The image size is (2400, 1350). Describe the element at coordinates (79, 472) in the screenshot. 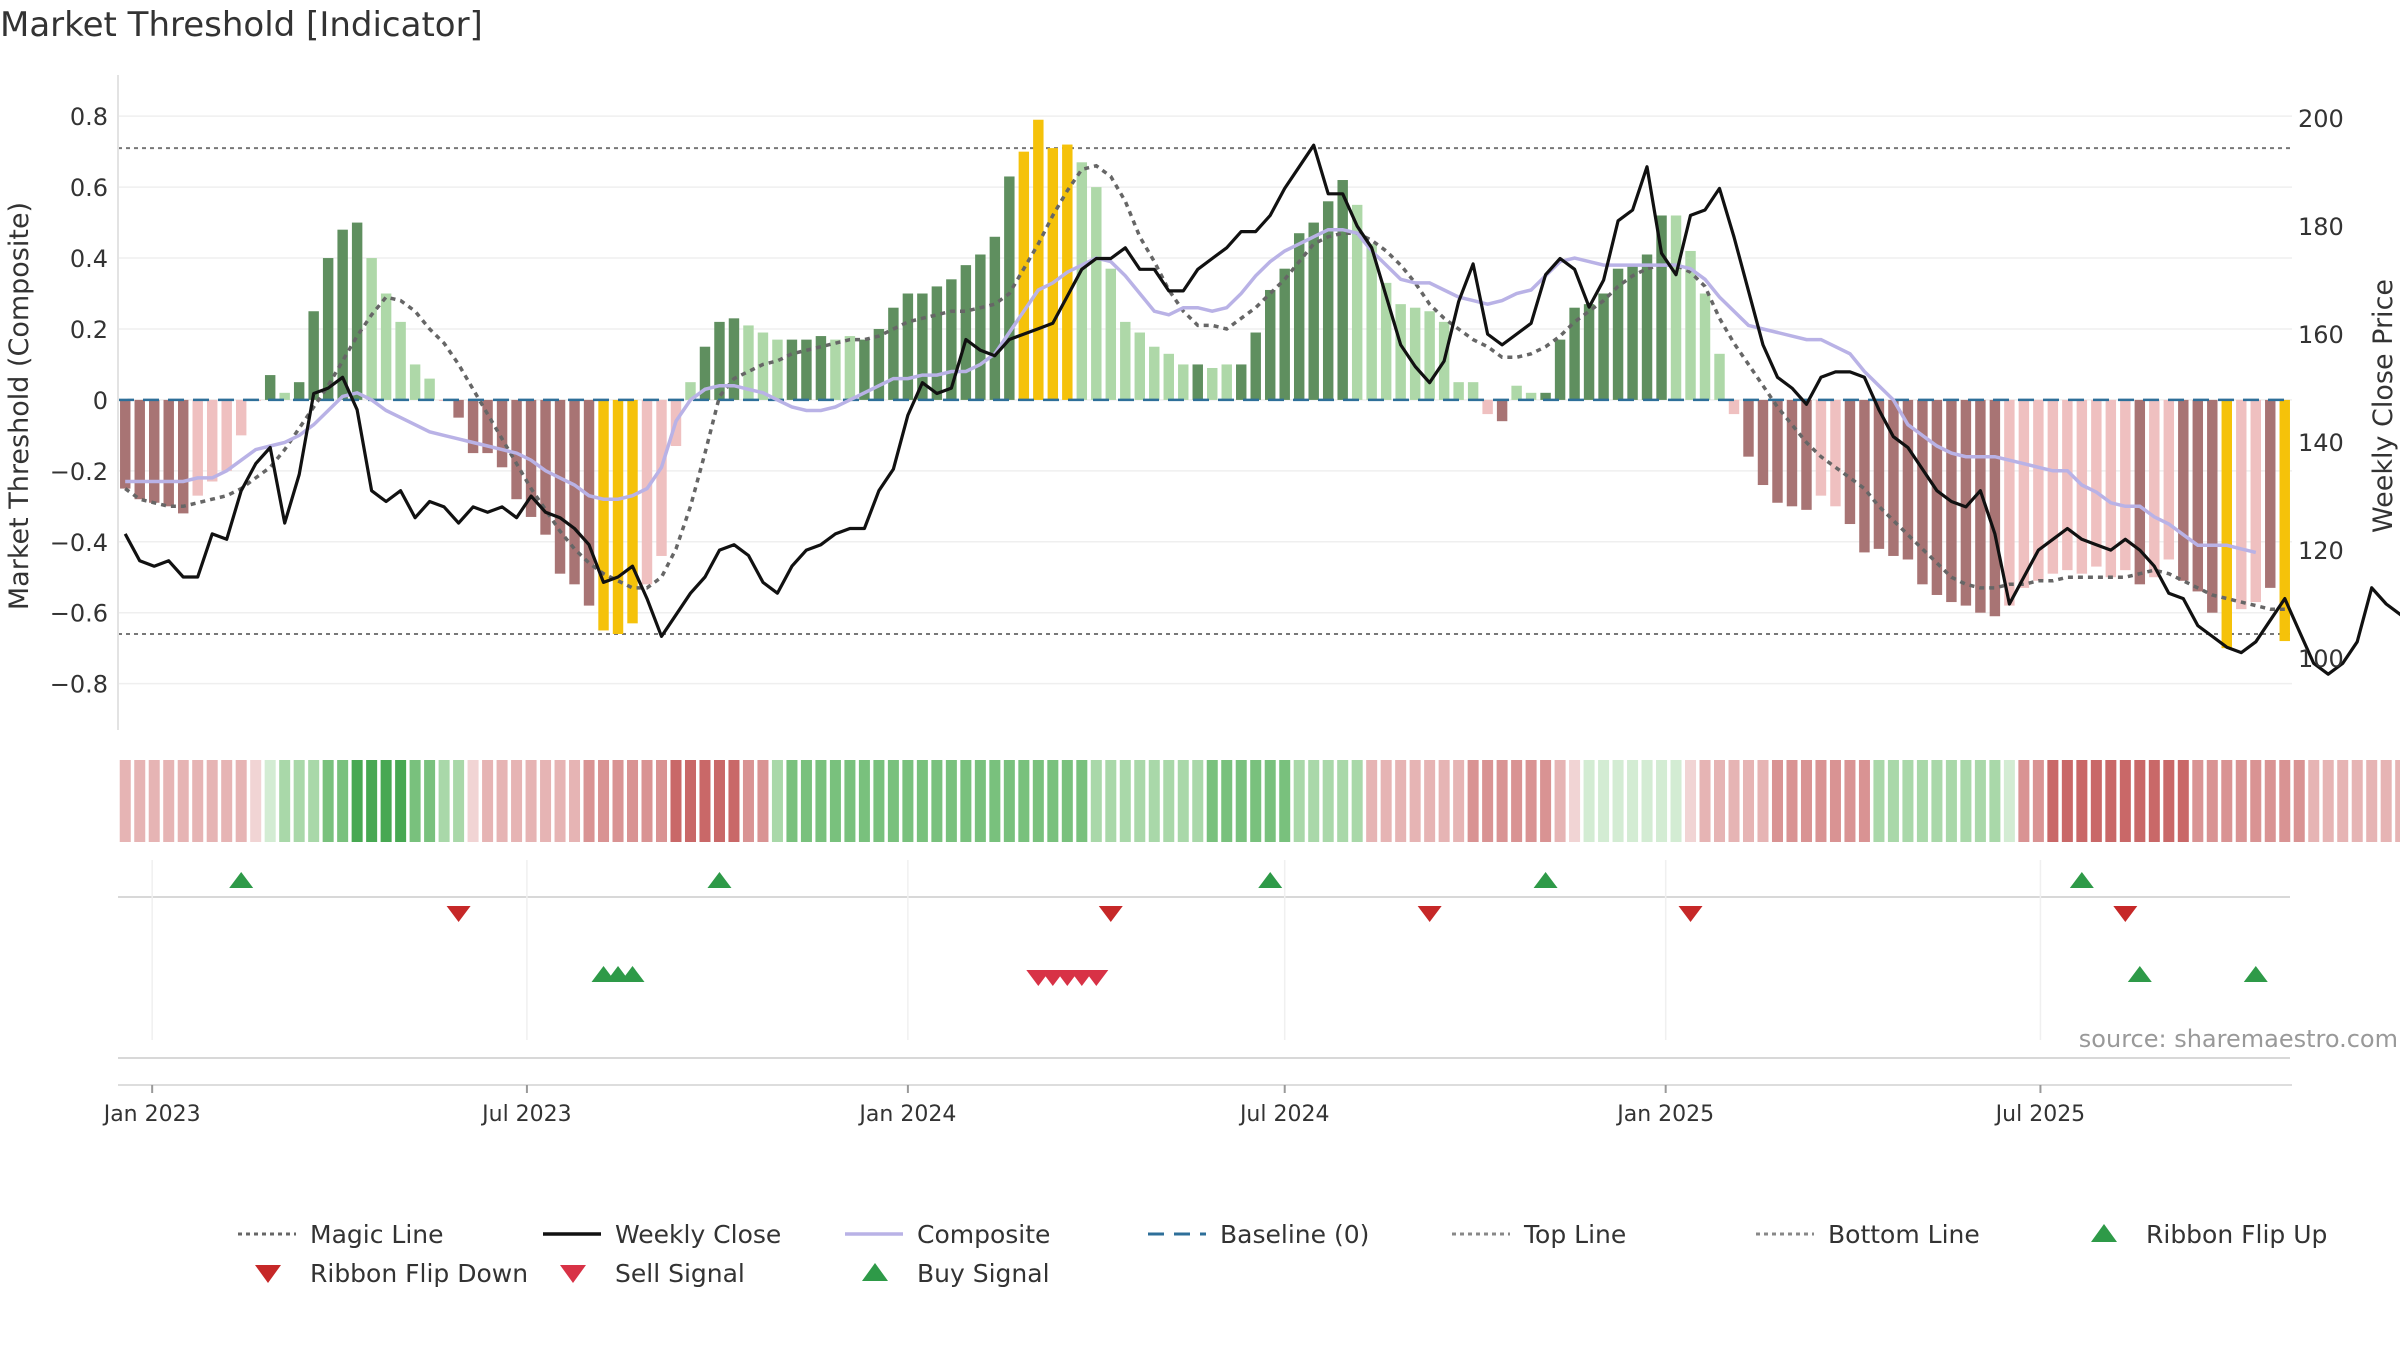

I see `y-tick-label: −0.2` at that location.